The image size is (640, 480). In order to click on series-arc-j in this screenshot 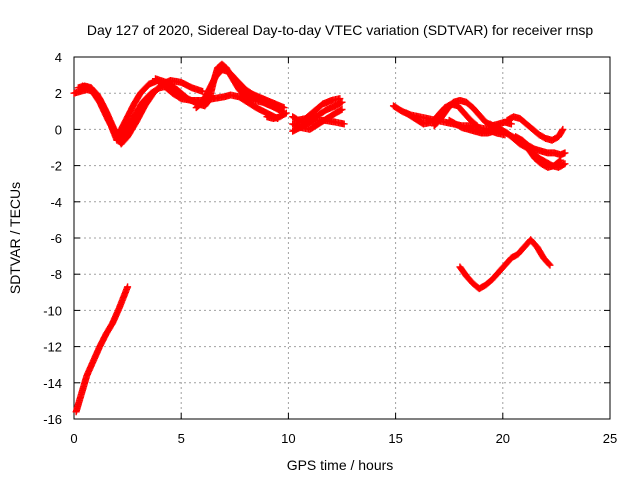, I will do `click(317, 119)`.